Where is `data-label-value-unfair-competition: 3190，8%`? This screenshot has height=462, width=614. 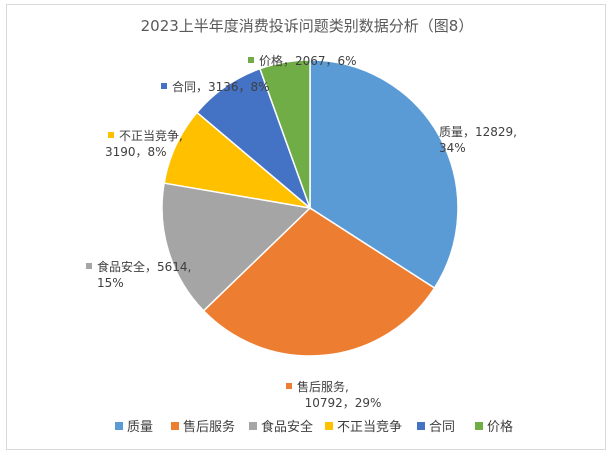 data-label-value-unfair-competition: 3190，8% is located at coordinates (136, 152).